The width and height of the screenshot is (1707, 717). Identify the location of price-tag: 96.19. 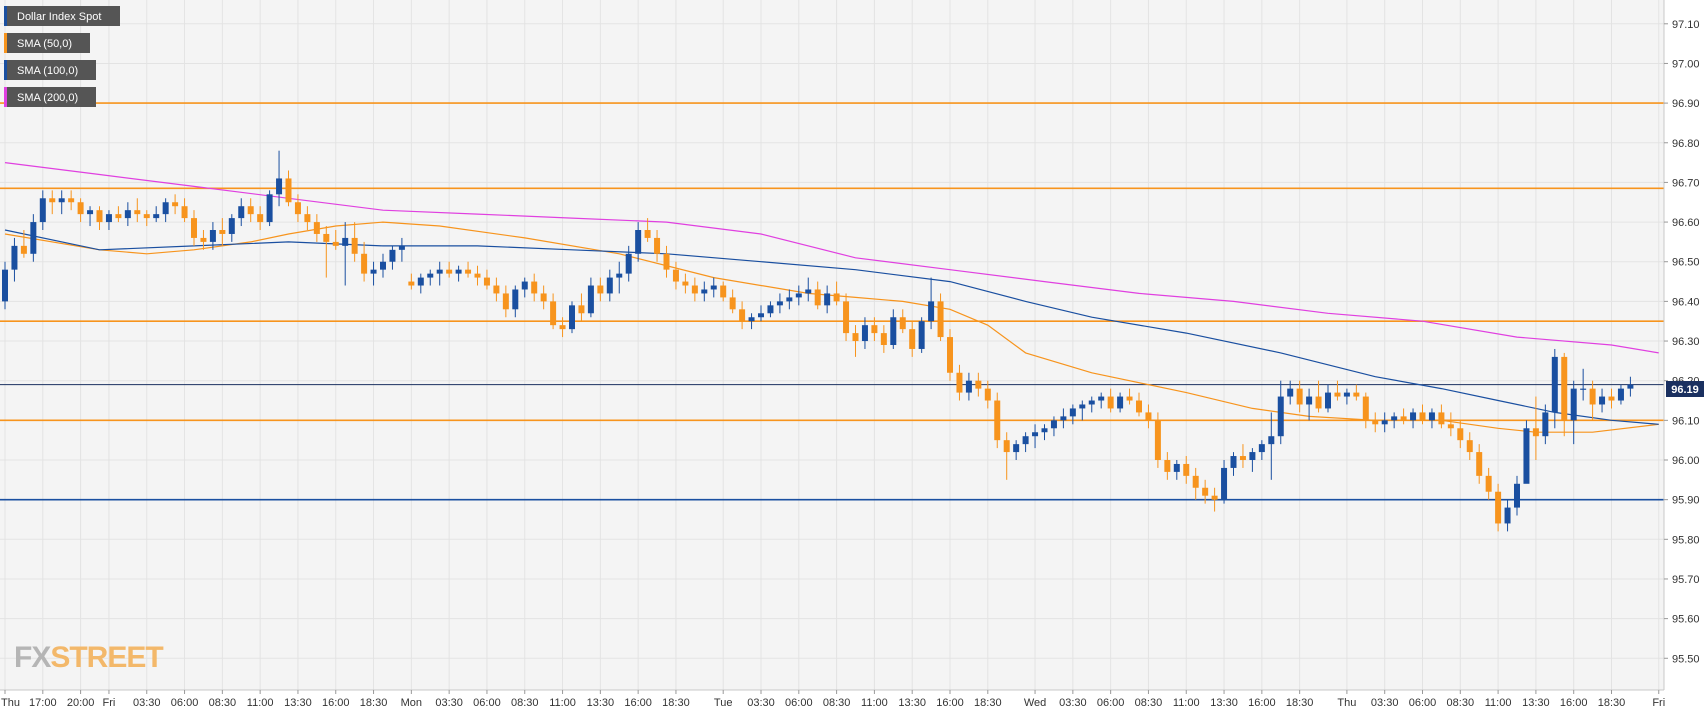
(1685, 389).